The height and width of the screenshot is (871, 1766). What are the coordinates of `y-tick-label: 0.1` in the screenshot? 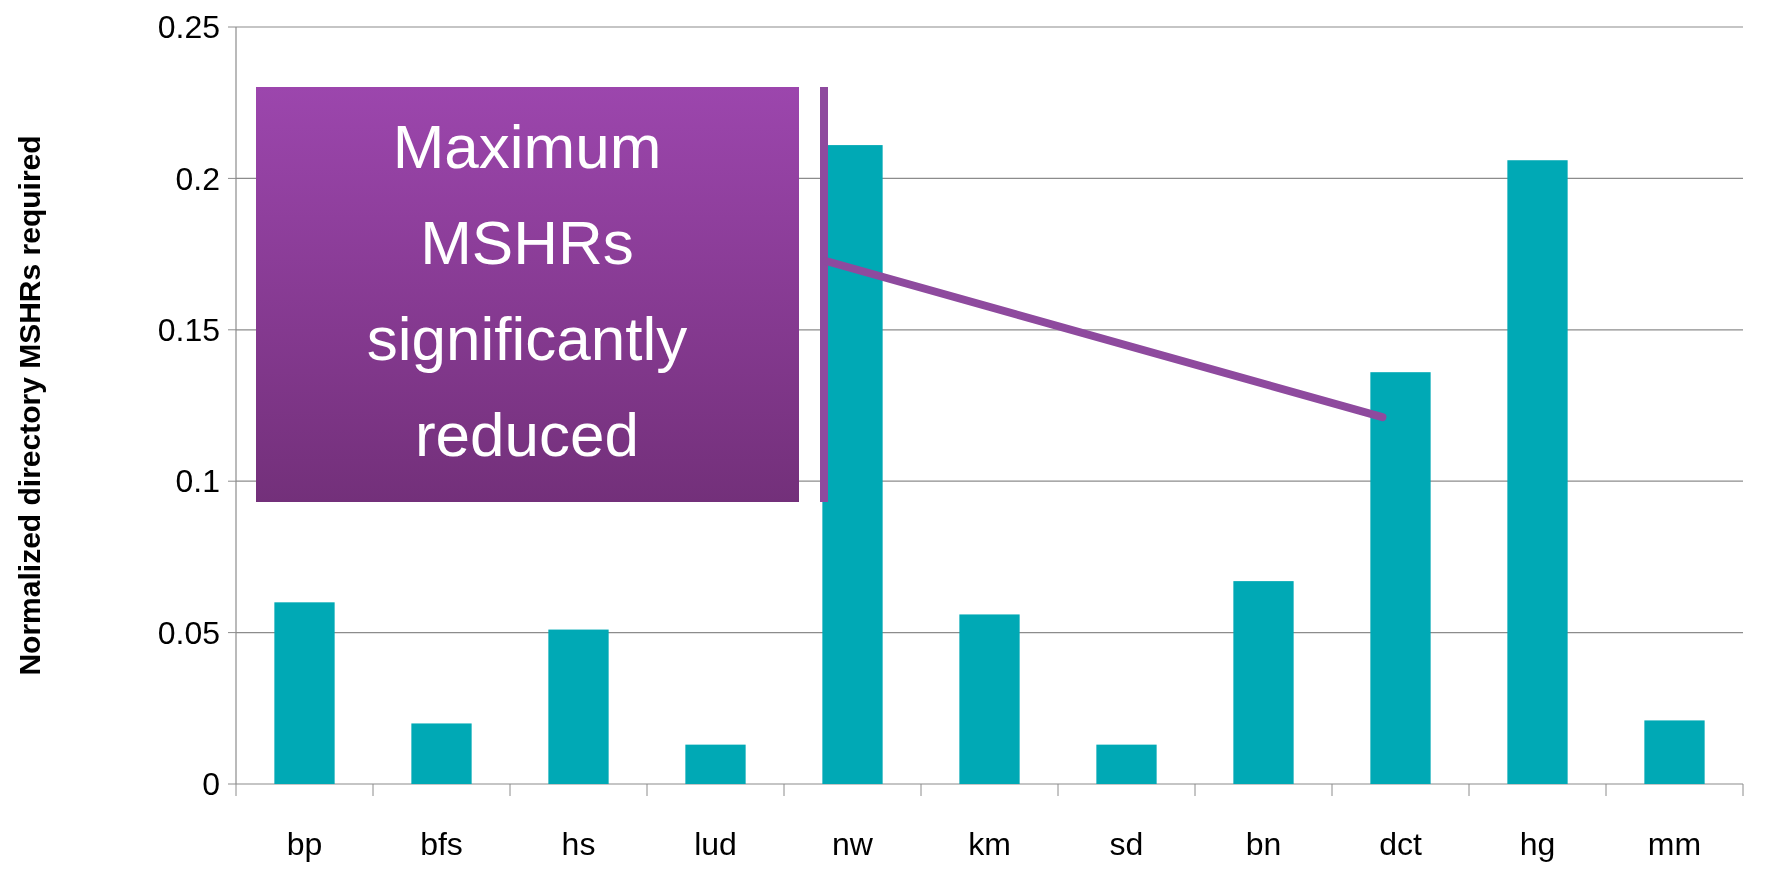 It's located at (197, 481).